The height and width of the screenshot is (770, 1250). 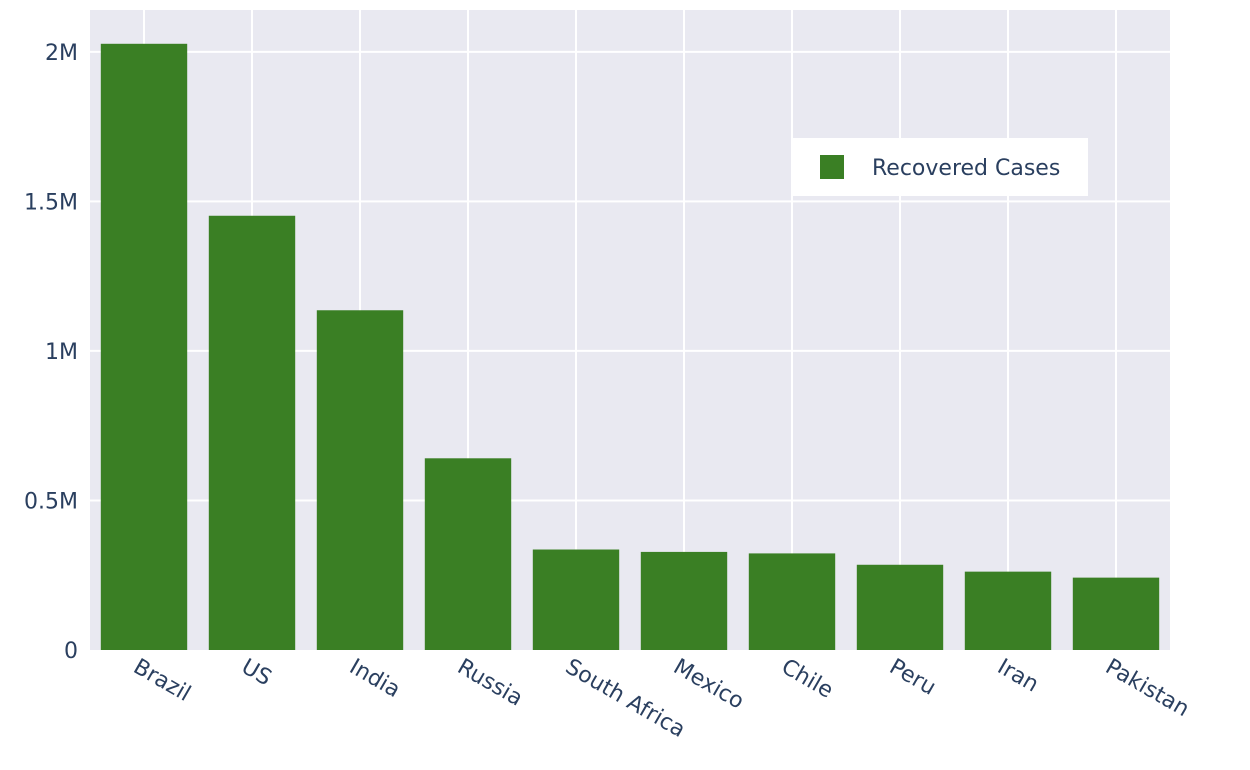 I want to click on legend-label: Recovered Cases, so click(x=966, y=168).